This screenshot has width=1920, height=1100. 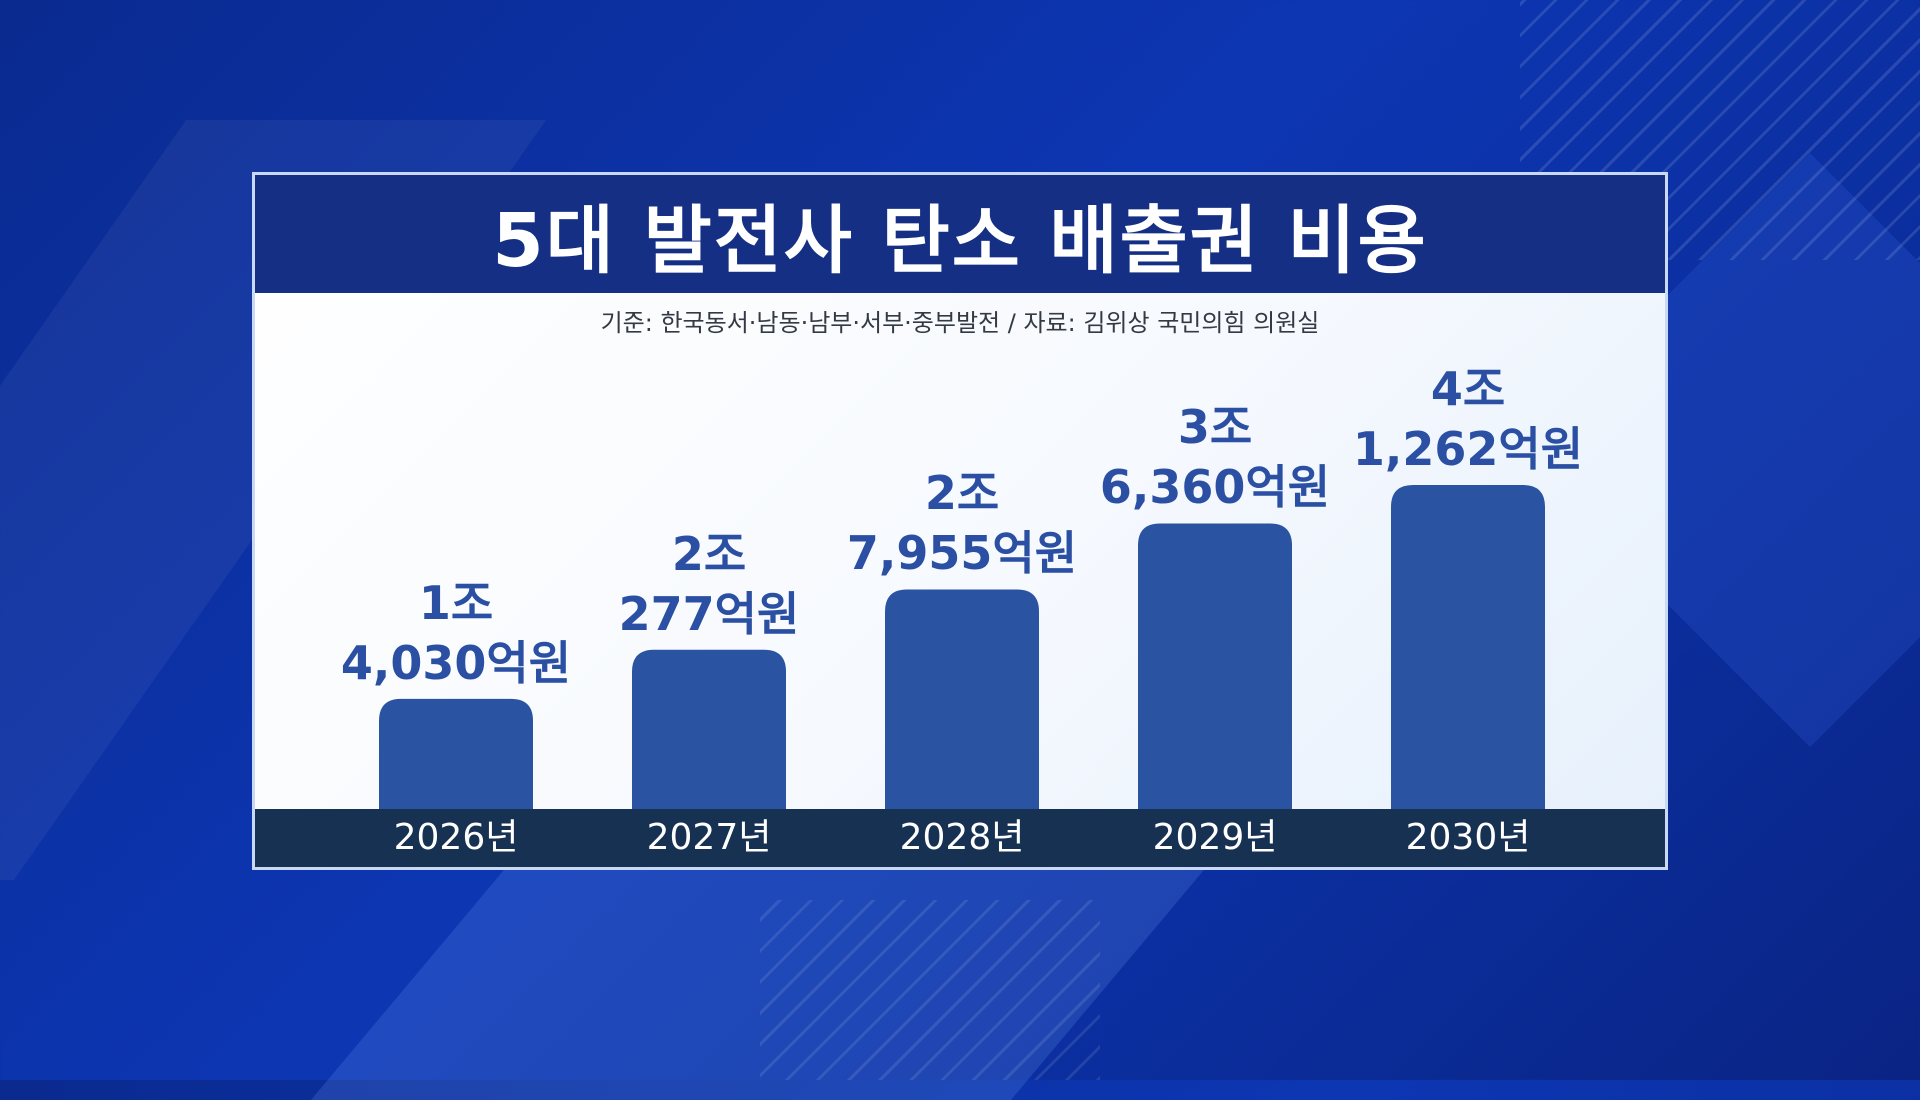 What do you see at coordinates (1215, 427) in the screenshot?
I see `data-label-line1: 3조` at bounding box center [1215, 427].